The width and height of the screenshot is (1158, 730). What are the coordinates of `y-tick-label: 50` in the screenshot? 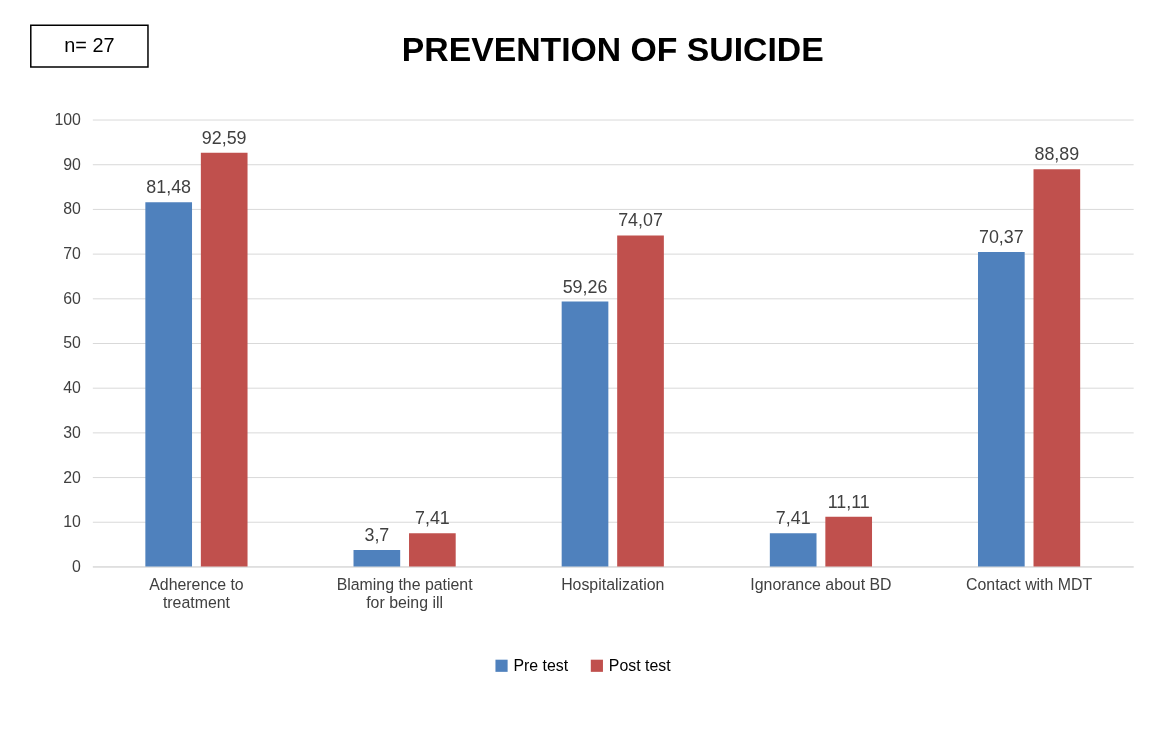 It's located at (72, 343).